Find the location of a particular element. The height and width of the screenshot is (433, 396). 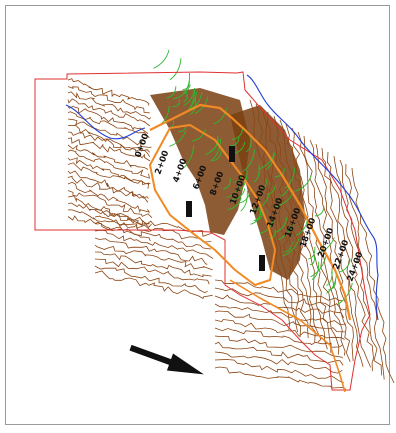

station-label: 4+00 is located at coordinates (180, 170).